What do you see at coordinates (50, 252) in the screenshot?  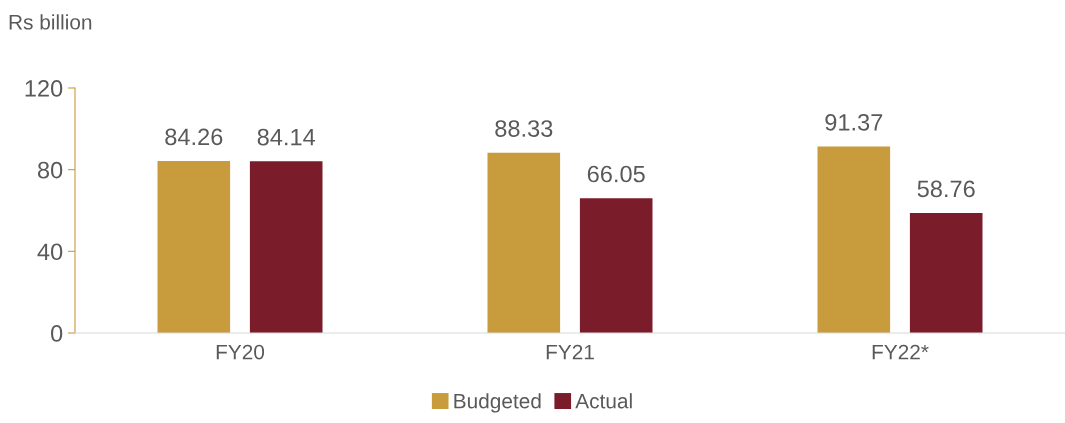 I see `y-tick-label: 40` at bounding box center [50, 252].